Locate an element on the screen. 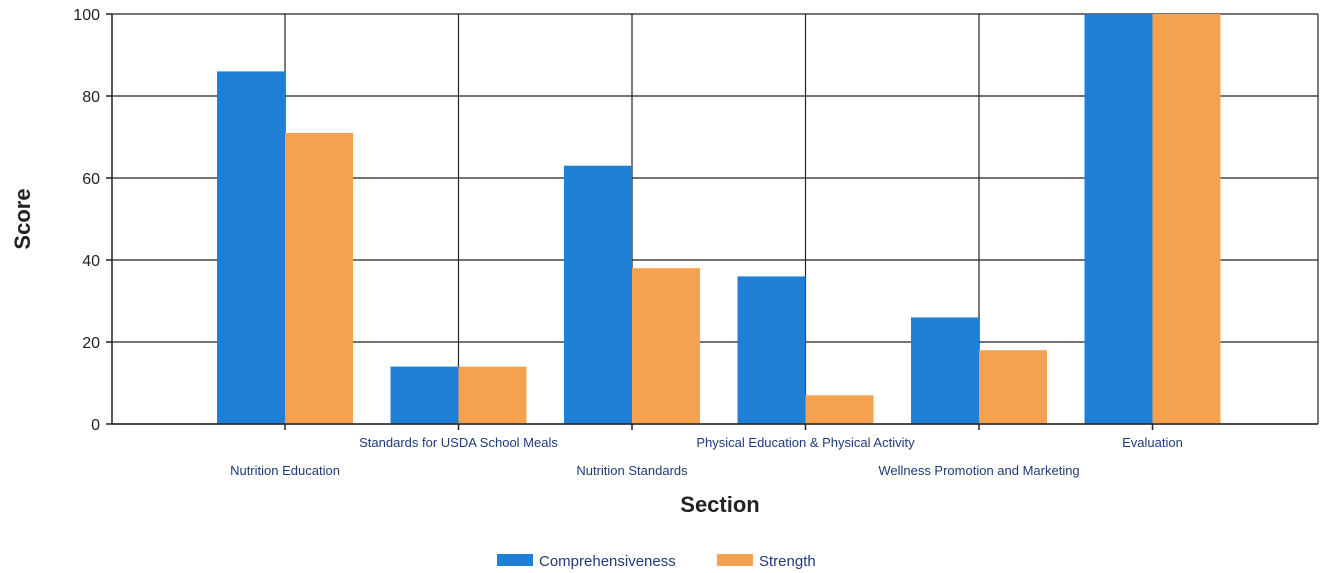  legend-swatch-strength is located at coordinates (735, 560).